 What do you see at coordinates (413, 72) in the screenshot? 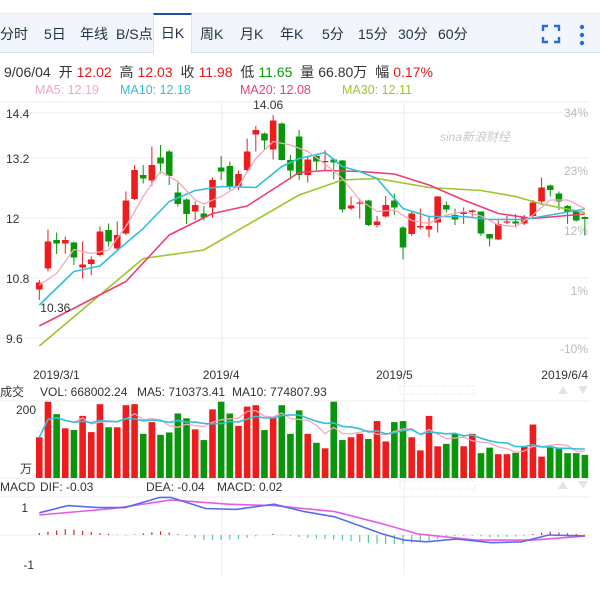
I see `chg-value: 0.17%` at bounding box center [413, 72].